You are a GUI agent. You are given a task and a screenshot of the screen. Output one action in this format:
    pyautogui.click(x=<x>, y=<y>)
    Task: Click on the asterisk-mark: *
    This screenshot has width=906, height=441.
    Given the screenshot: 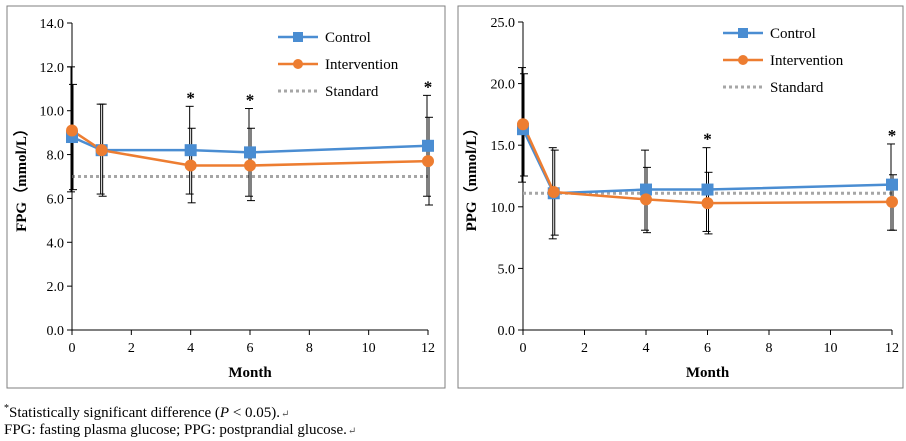 What is the action you would take?
    pyautogui.click(x=6, y=408)
    